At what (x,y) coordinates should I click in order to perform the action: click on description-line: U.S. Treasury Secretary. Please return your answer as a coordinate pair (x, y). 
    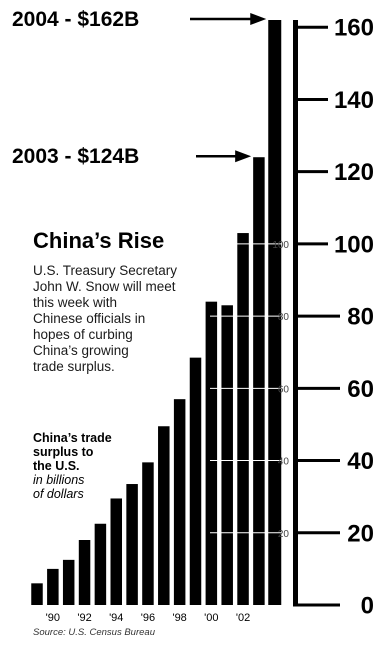
    Looking at the image, I should click on (105, 270).